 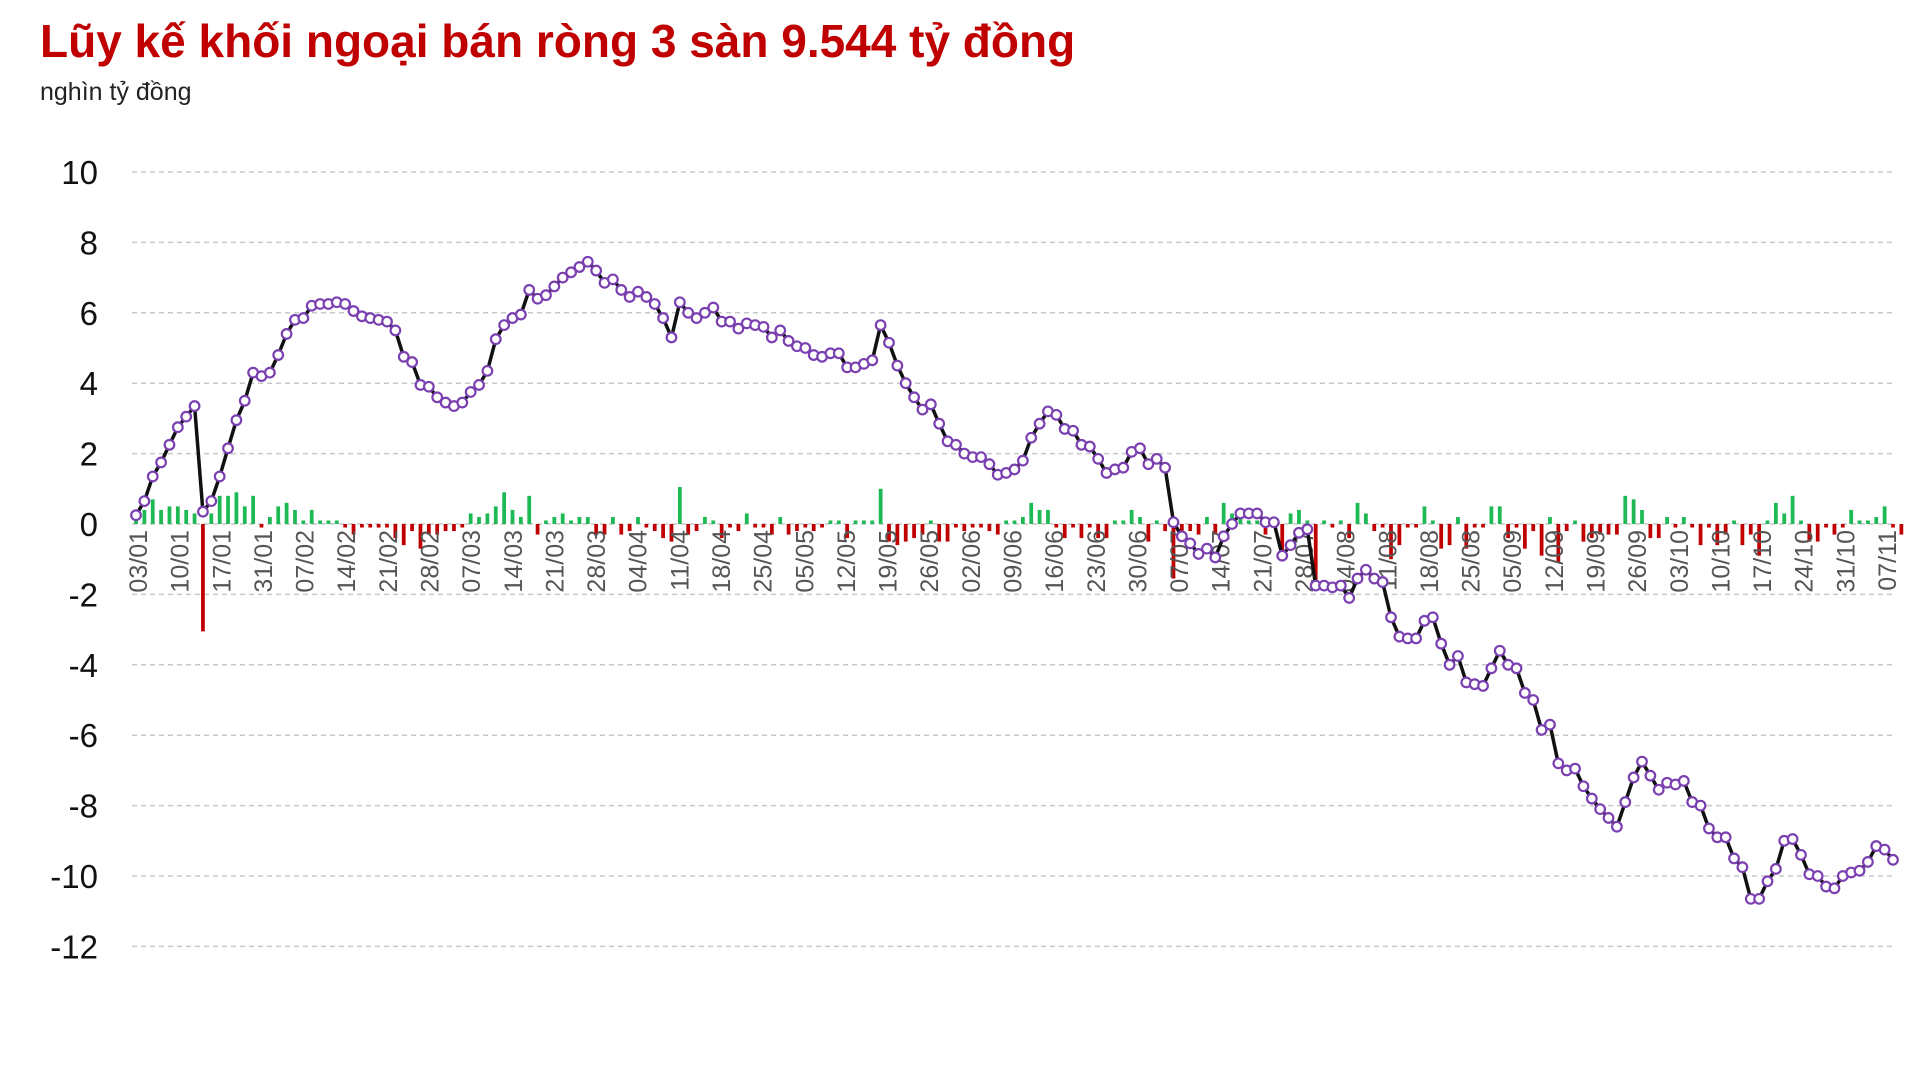 I want to click on x-tick-label: 24/10, so click(x=1805, y=561).